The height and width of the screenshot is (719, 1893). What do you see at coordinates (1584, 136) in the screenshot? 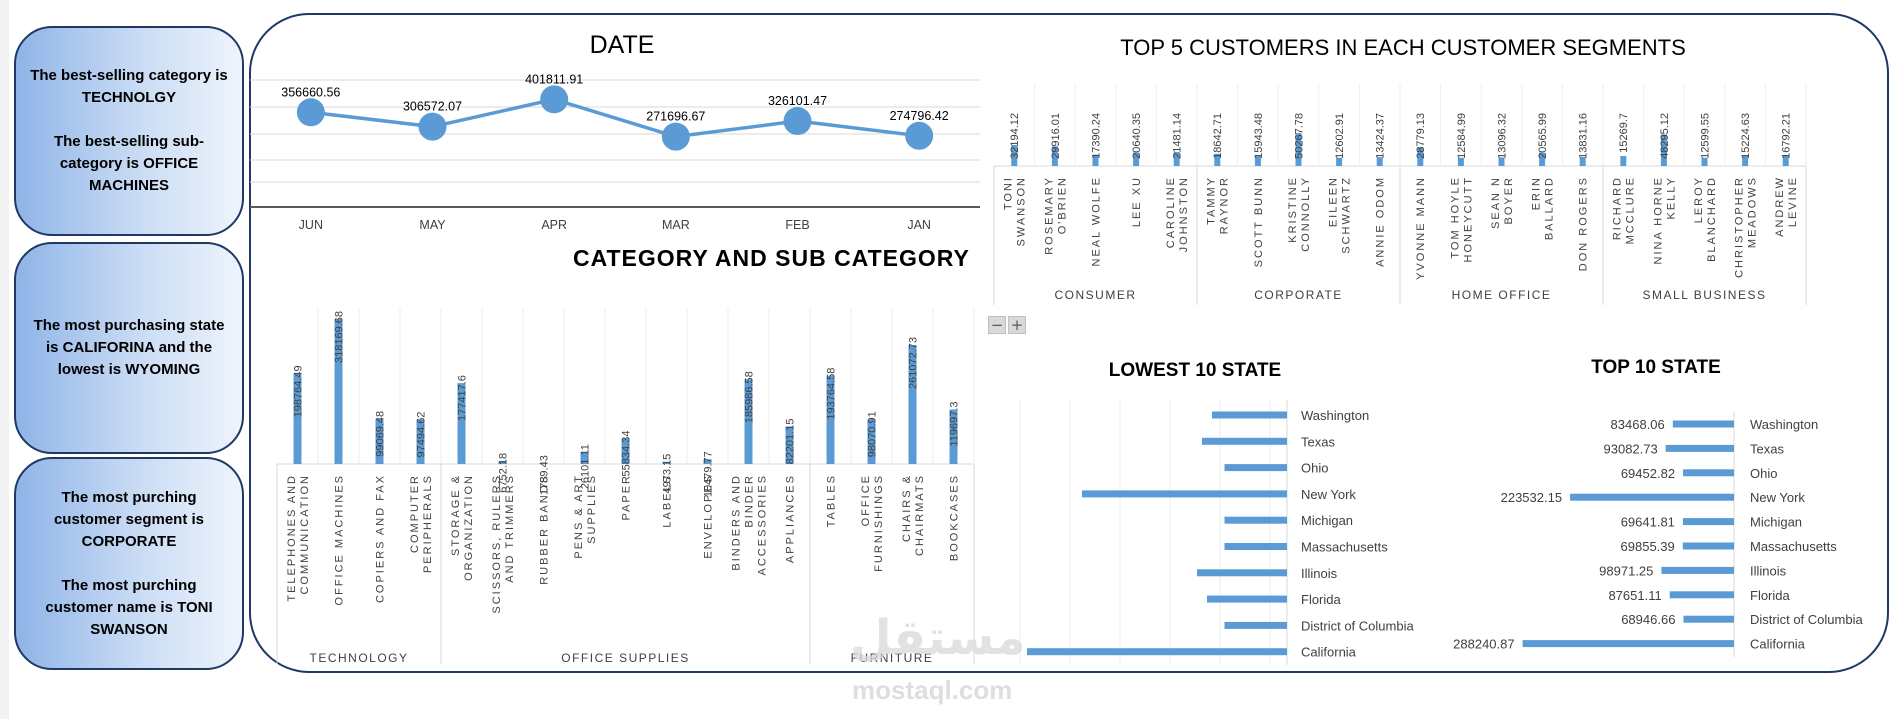
I see `data-label: 13831.16` at bounding box center [1584, 136].